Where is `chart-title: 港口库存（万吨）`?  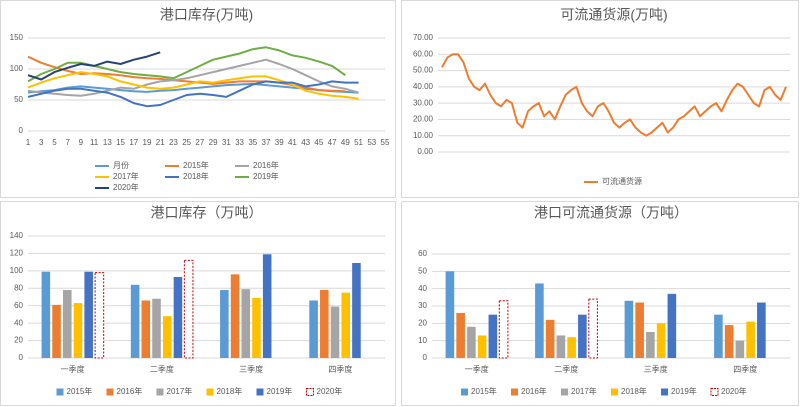 chart-title: 港口库存（万吨） is located at coordinates (207, 213).